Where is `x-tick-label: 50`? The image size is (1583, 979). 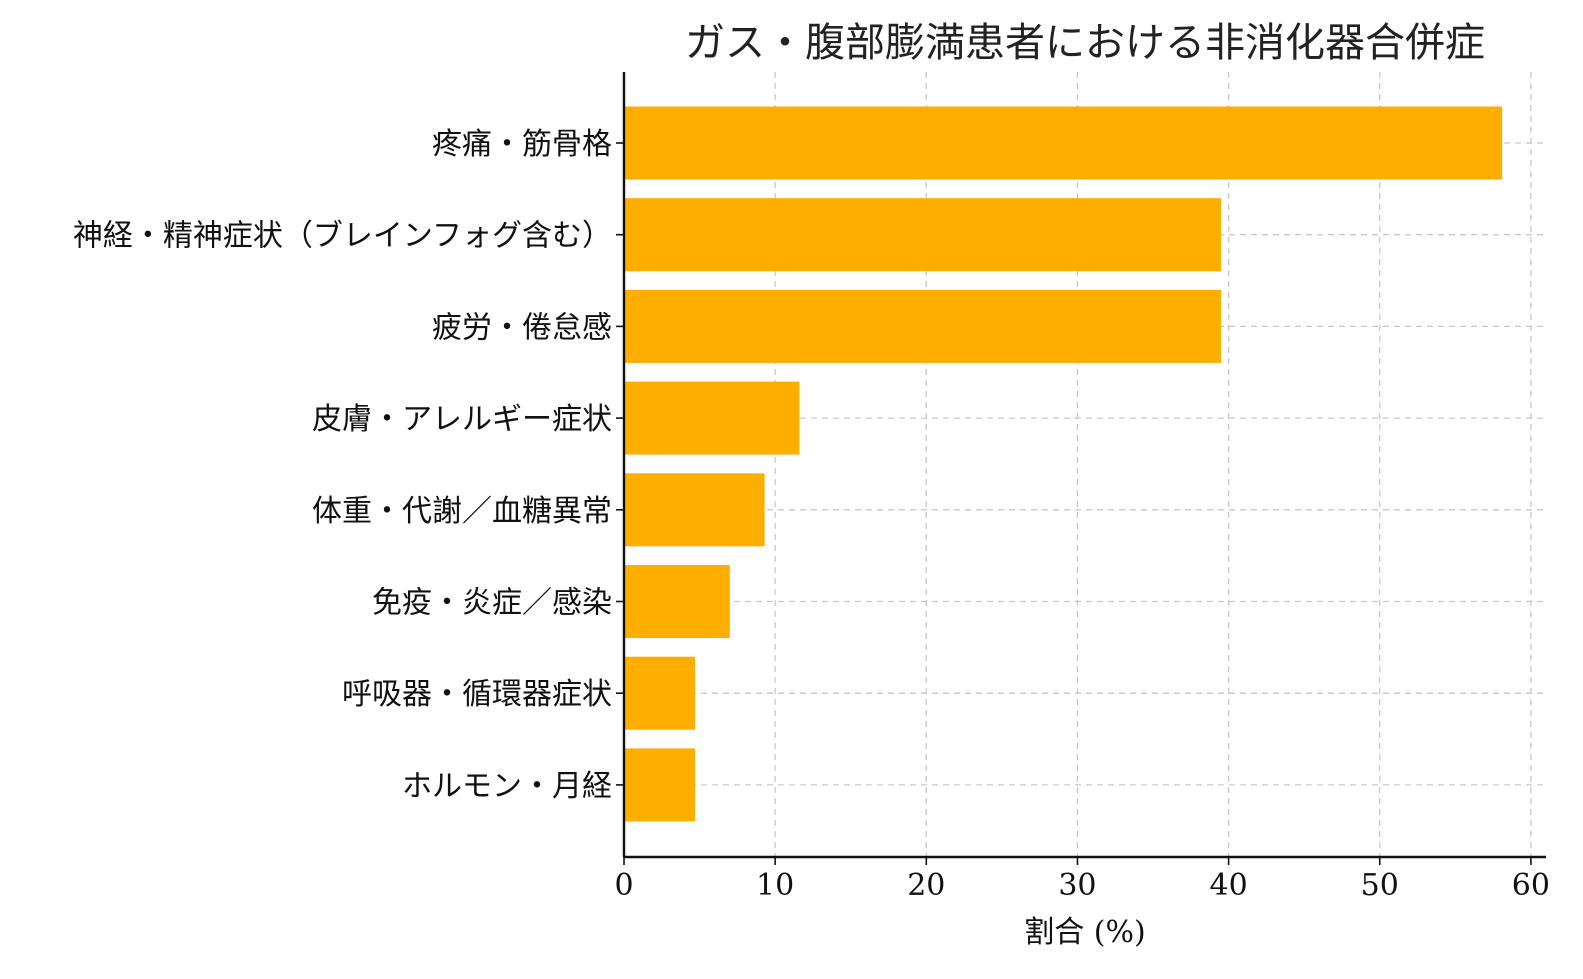
x-tick-label: 50 is located at coordinates (1380, 885).